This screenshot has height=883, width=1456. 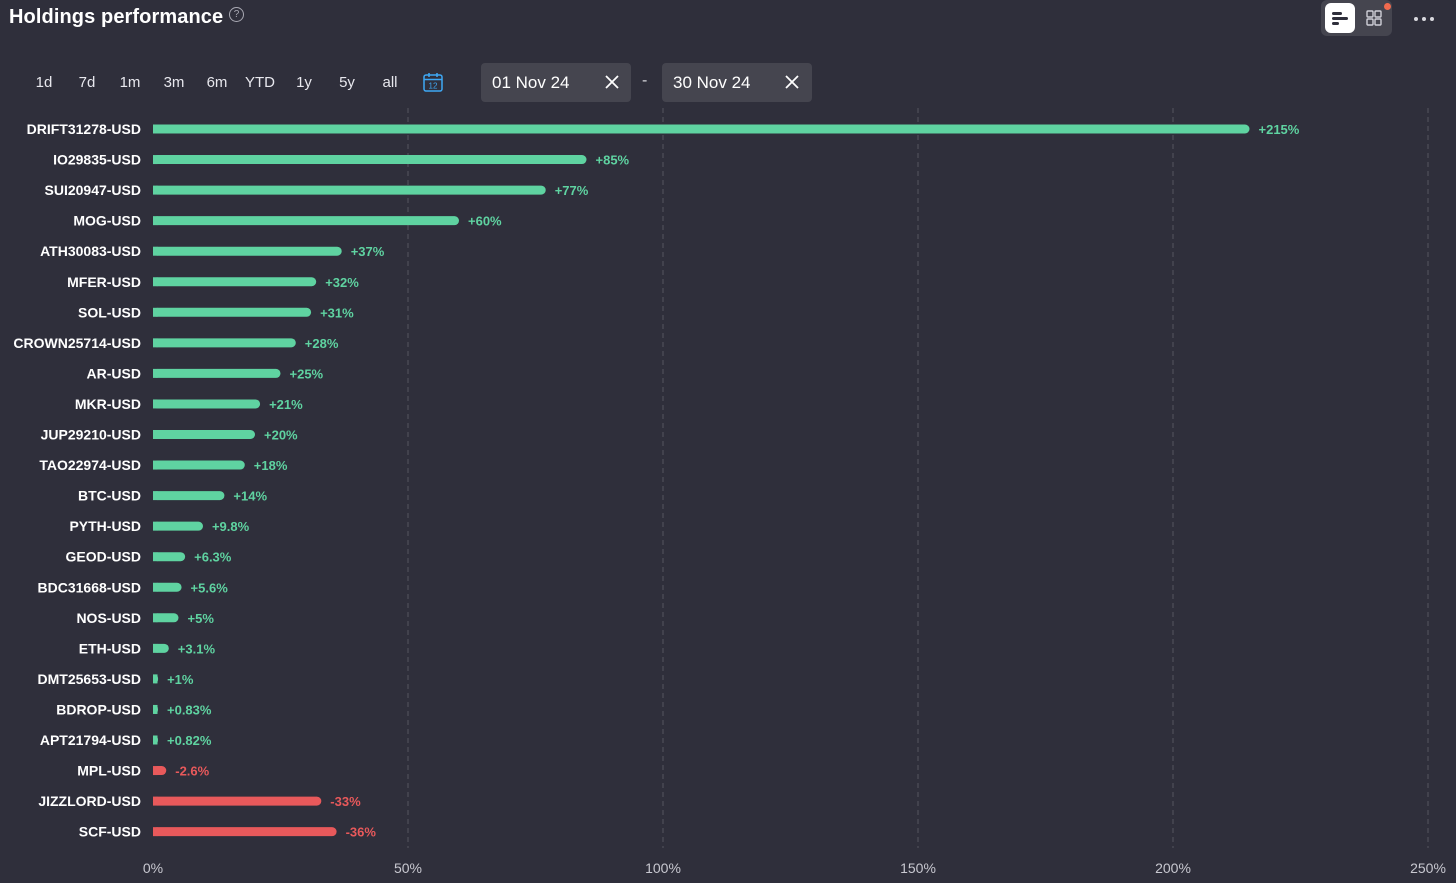 I want to click on period-ytd: YTD, so click(x=260, y=82).